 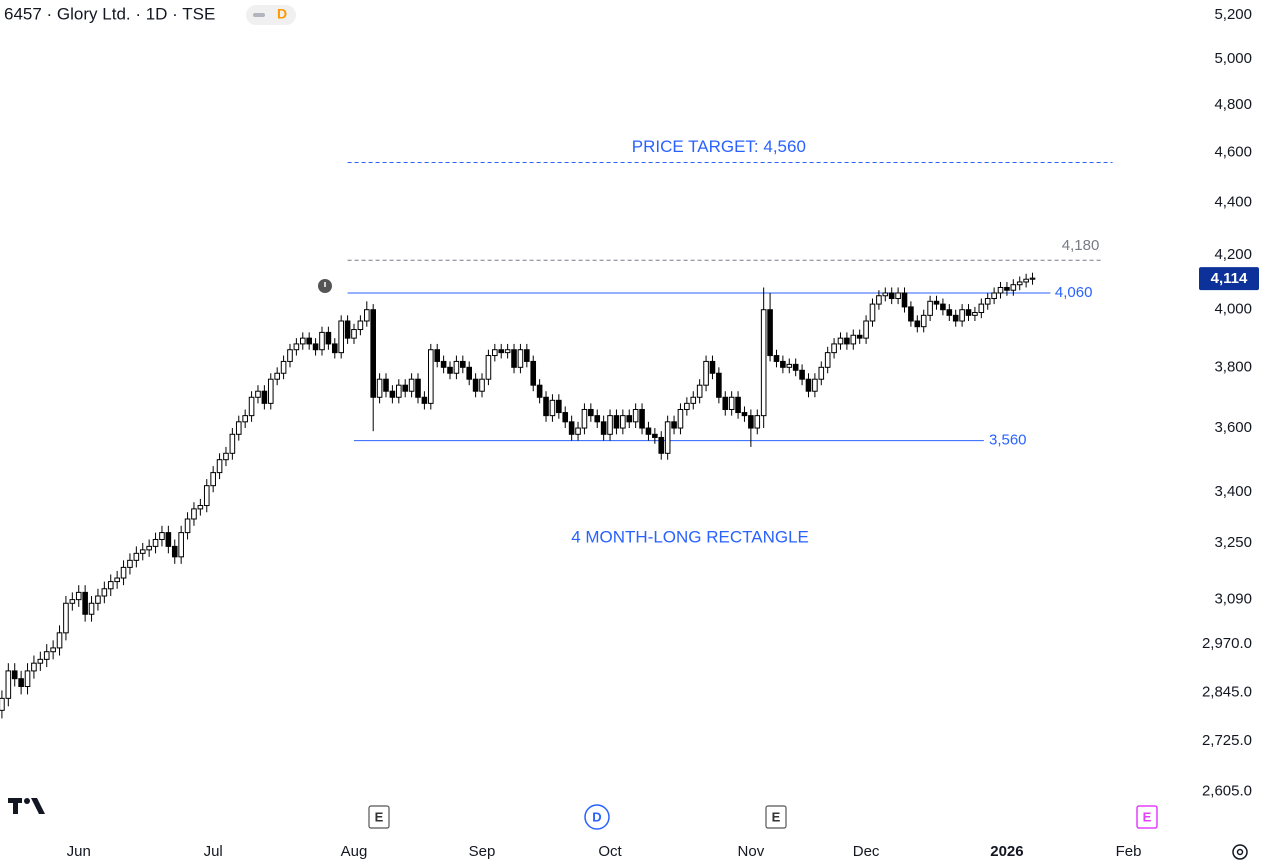 What do you see at coordinates (1227, 691) in the screenshot?
I see `y-tick-label: 2,845.0` at bounding box center [1227, 691].